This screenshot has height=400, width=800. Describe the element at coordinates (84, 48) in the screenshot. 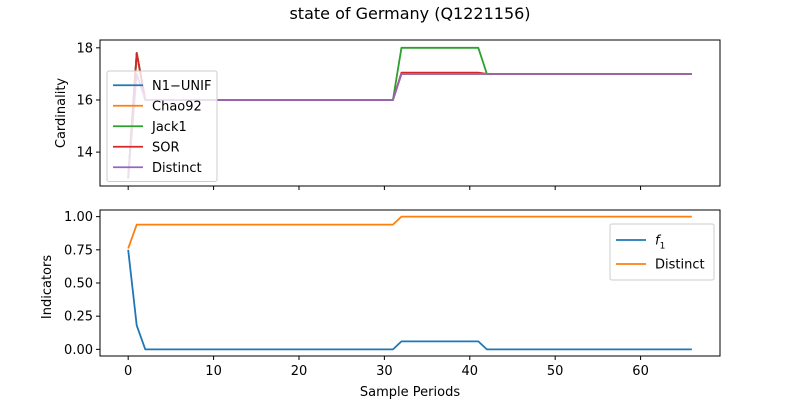

I see `cardinality-ytick-label: 18` at that location.